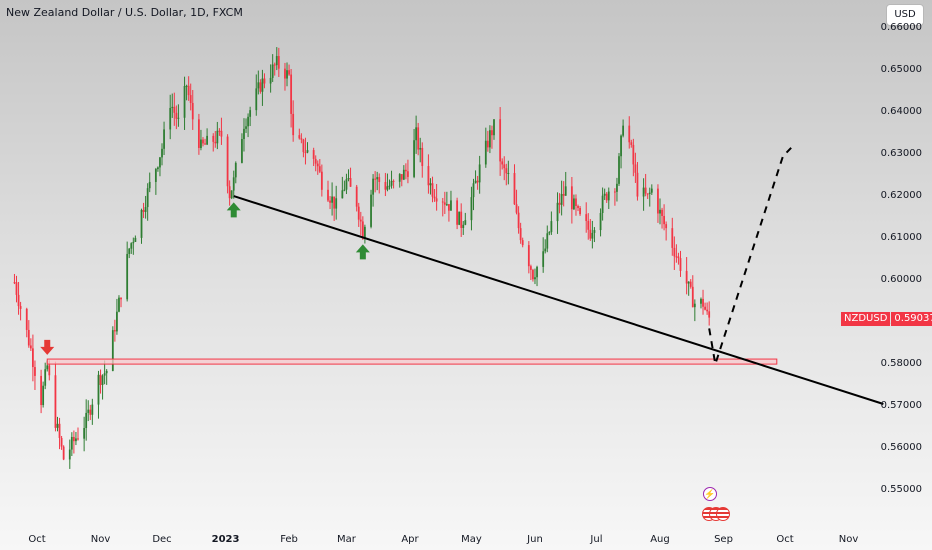 The width and height of the screenshot is (932, 550). What do you see at coordinates (723, 539) in the screenshot?
I see `time-tick-label: Sep` at bounding box center [723, 539].